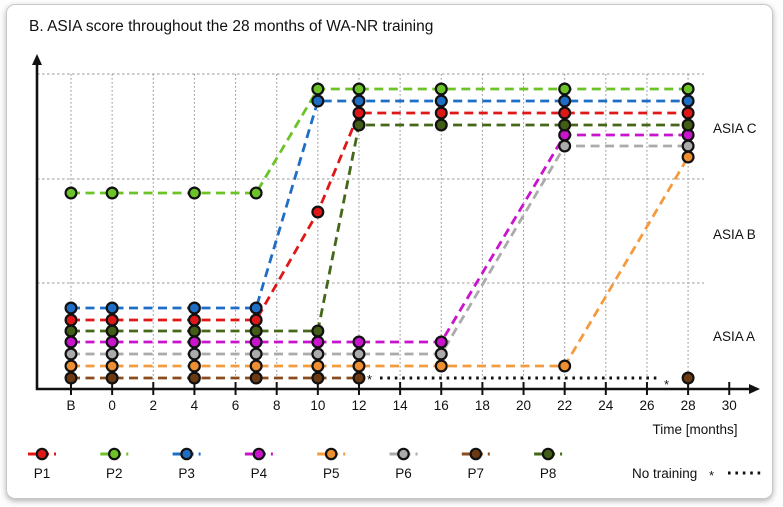 This screenshot has height=507, width=783. What do you see at coordinates (606, 405) in the screenshot?
I see `tick-label: 24` at bounding box center [606, 405].